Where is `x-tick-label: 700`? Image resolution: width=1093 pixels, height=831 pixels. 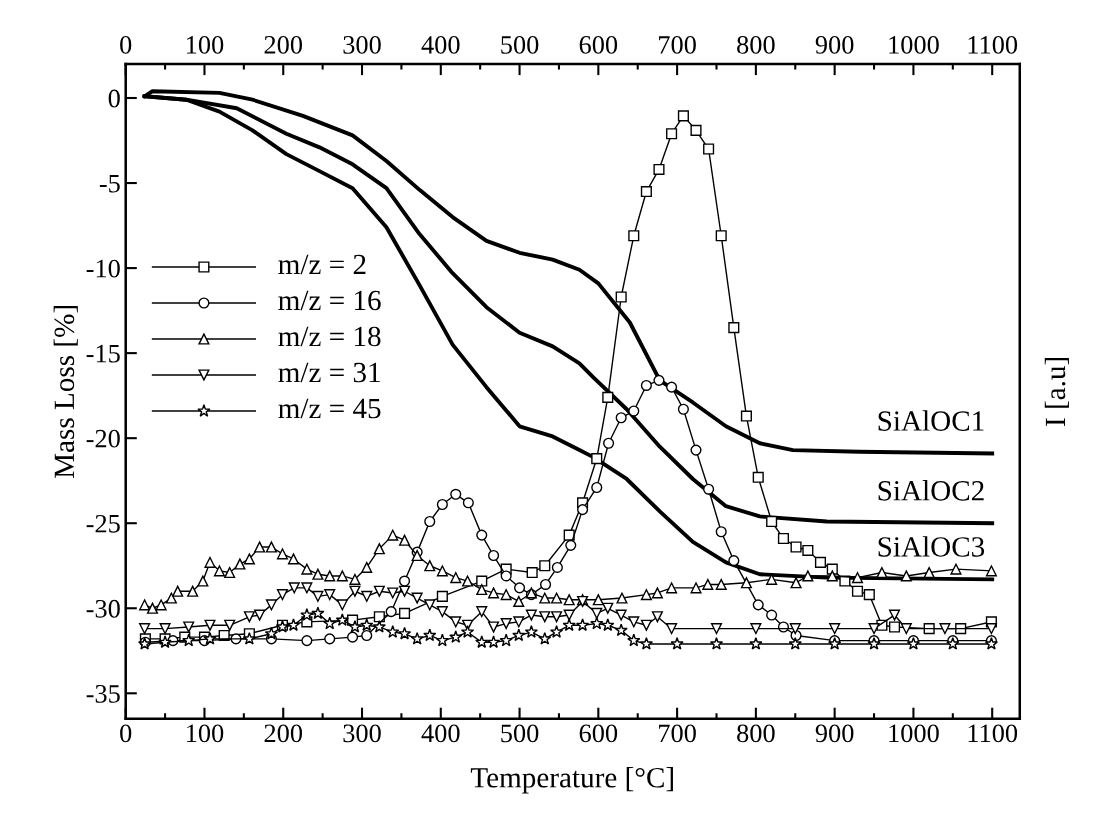
x-tick-label: 700 is located at coordinates (677, 733).